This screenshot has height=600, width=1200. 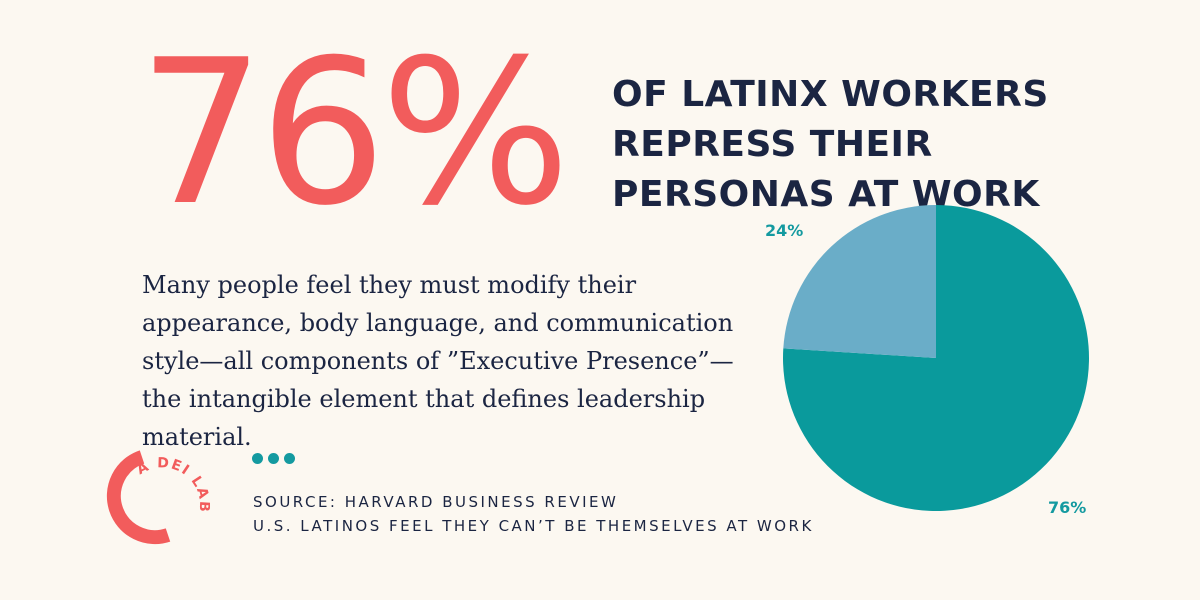 I want to click on logo-text: A DEI LAB, so click(x=172, y=484).